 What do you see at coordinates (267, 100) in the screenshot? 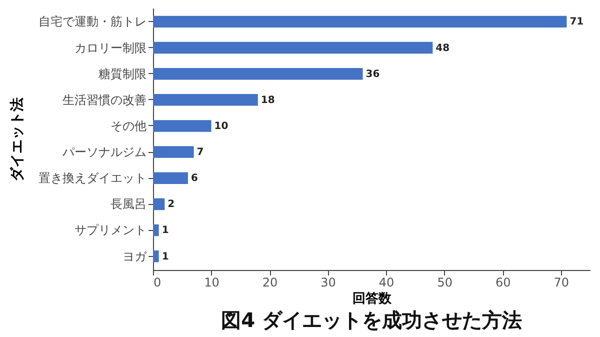
I see `data-label: 18` at bounding box center [267, 100].